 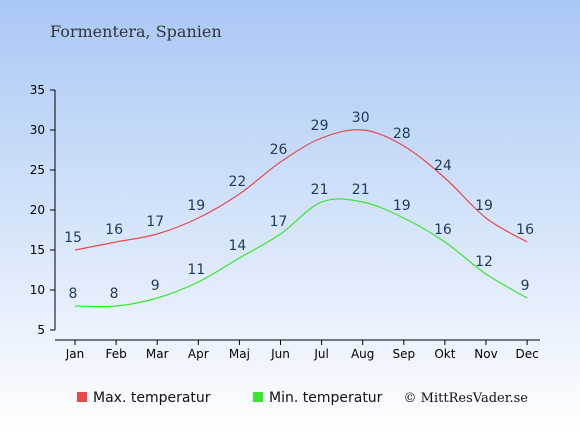 I want to click on x-tick-label: Jul, so click(x=320, y=354).